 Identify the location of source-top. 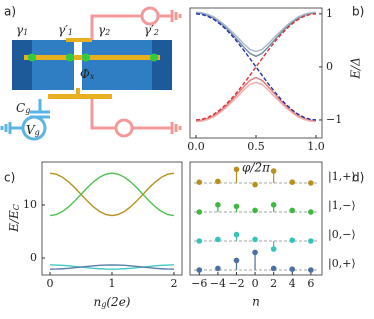
(150, 16).